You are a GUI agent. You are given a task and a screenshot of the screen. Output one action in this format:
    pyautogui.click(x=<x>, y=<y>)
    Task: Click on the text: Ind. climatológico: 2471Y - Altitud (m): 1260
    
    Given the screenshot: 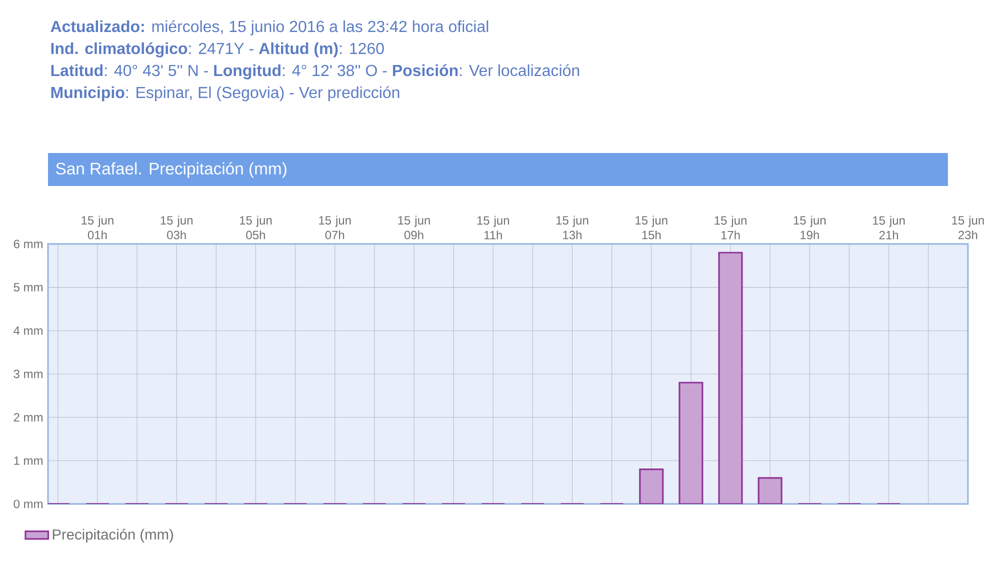 What is the action you would take?
    pyautogui.click(x=217, y=50)
    